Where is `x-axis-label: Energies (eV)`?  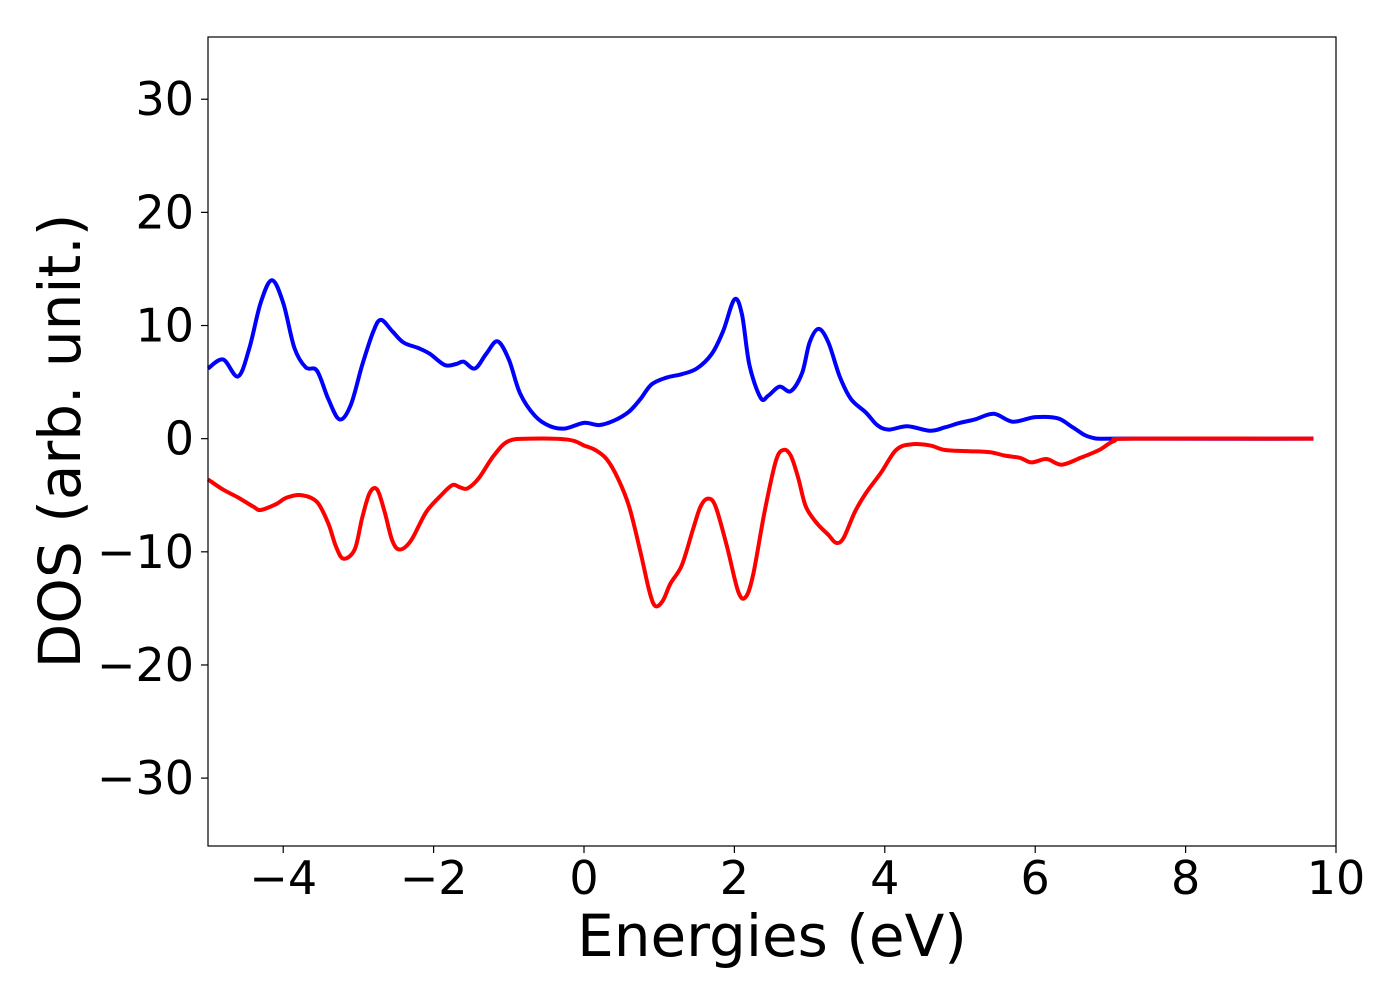 x-axis-label: Energies (eV) is located at coordinates (772, 936).